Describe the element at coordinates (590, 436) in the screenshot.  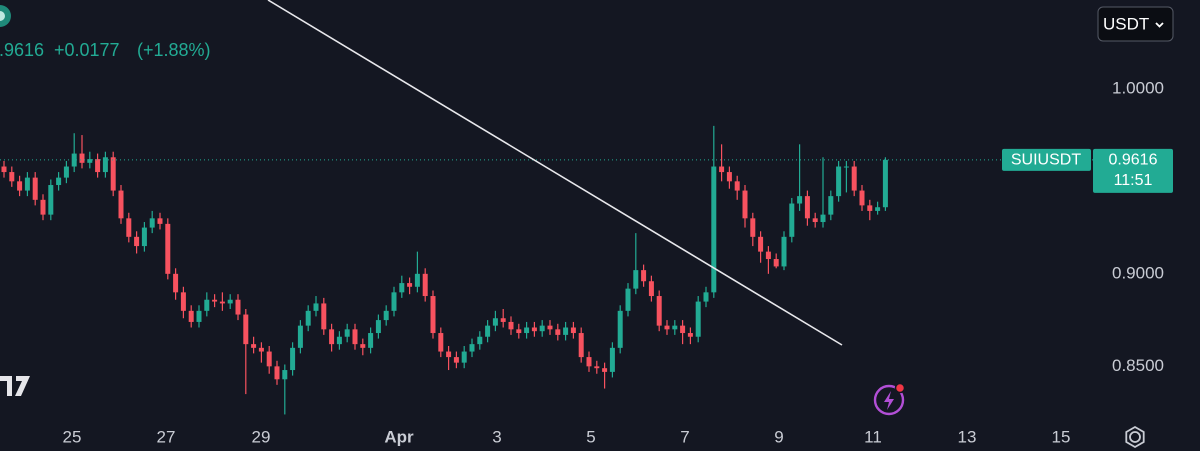
I see `x-tick-label: 5` at that location.